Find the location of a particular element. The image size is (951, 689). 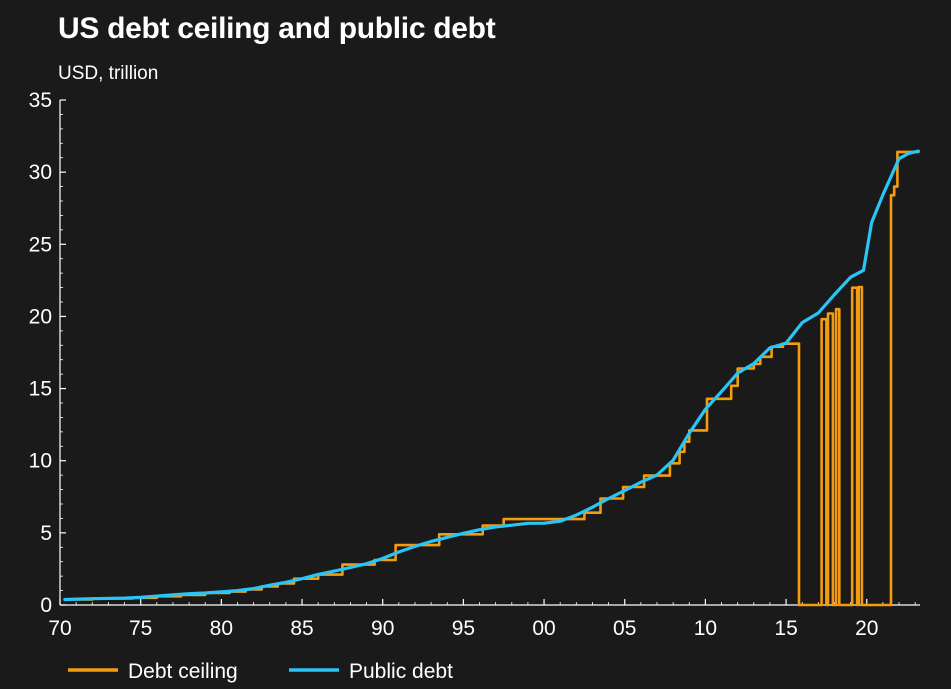

y-tick-label: 35 is located at coordinates (40, 100).